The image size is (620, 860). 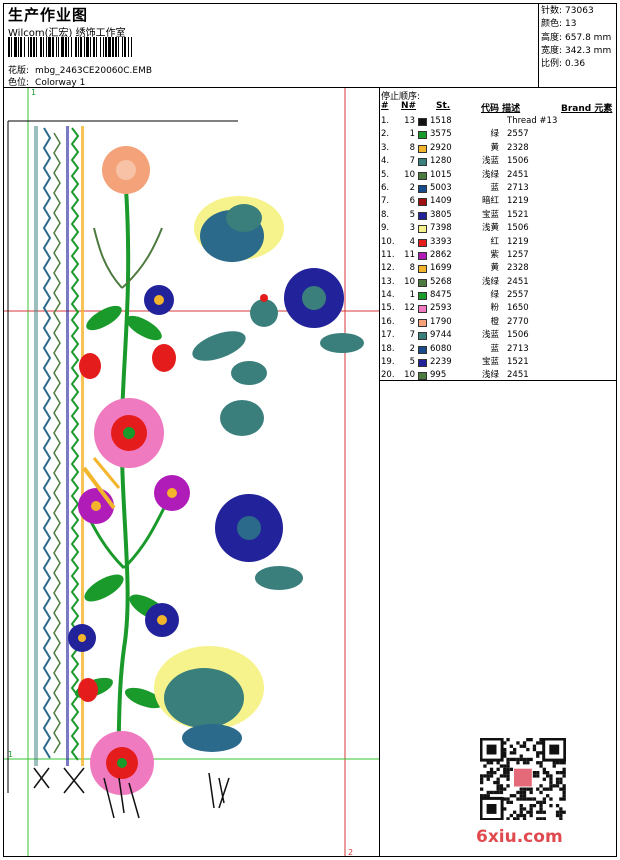 What do you see at coordinates (441, 281) in the screenshot?
I see `row-stitches: 5268` at bounding box center [441, 281].